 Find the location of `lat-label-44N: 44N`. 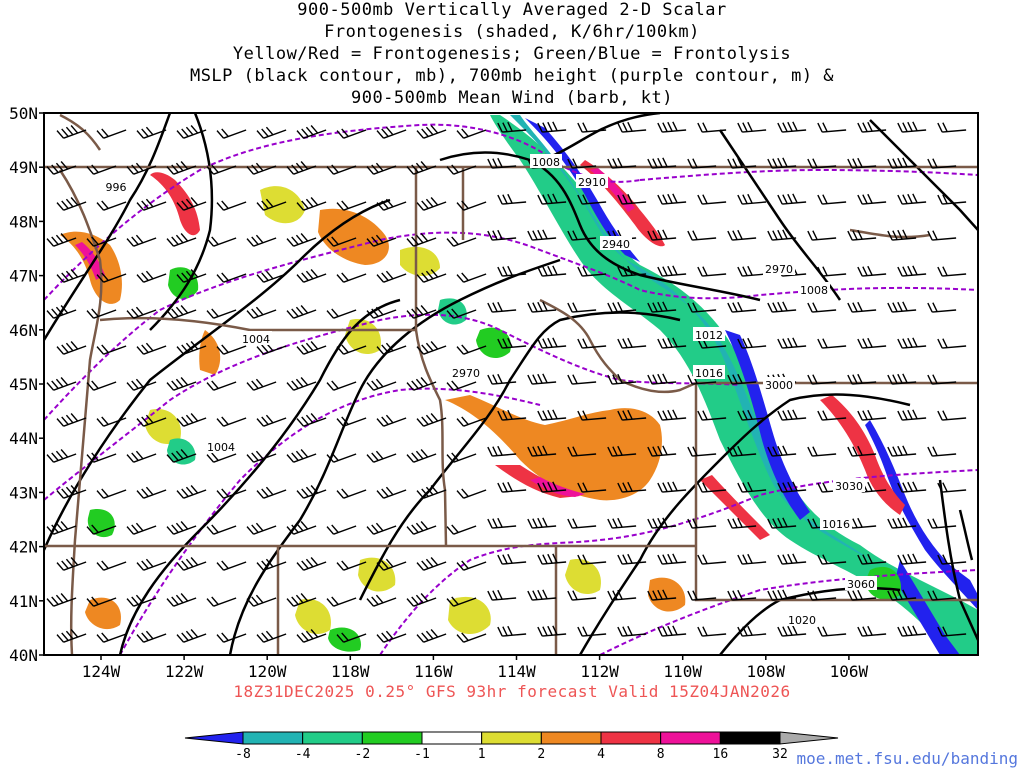

lat-label-44N: 44N is located at coordinates (23, 438).